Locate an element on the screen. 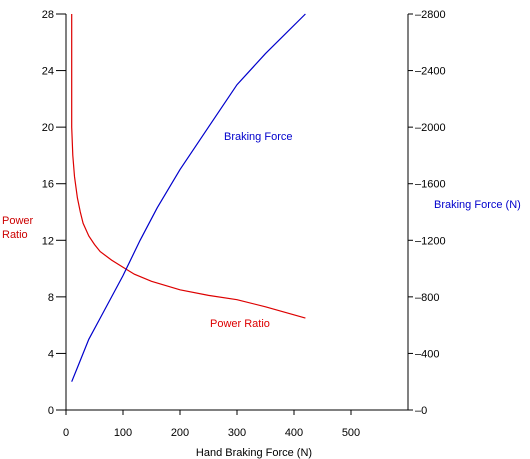 This screenshot has height=459, width=530. y-right-tick-label: –400 is located at coordinates (427, 354).